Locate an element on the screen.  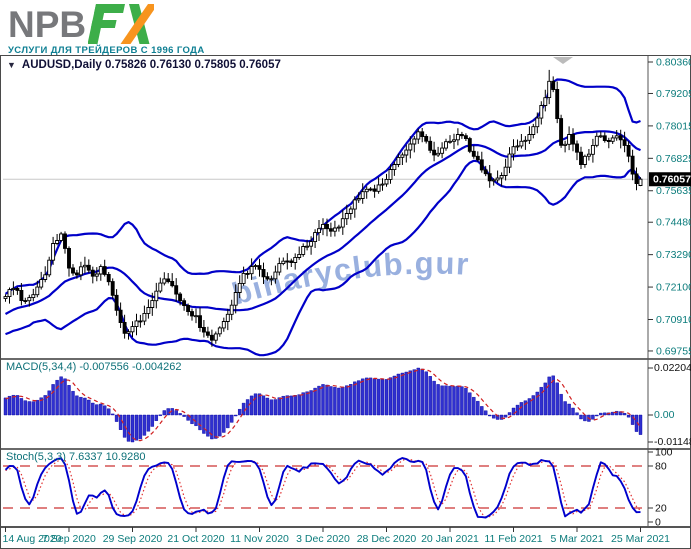
current-price-label: 0.76057 is located at coordinates (672, 180).